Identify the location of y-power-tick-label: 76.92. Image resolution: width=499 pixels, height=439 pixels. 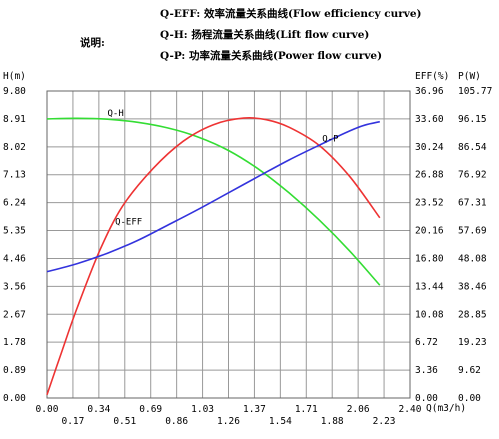
(472, 175).